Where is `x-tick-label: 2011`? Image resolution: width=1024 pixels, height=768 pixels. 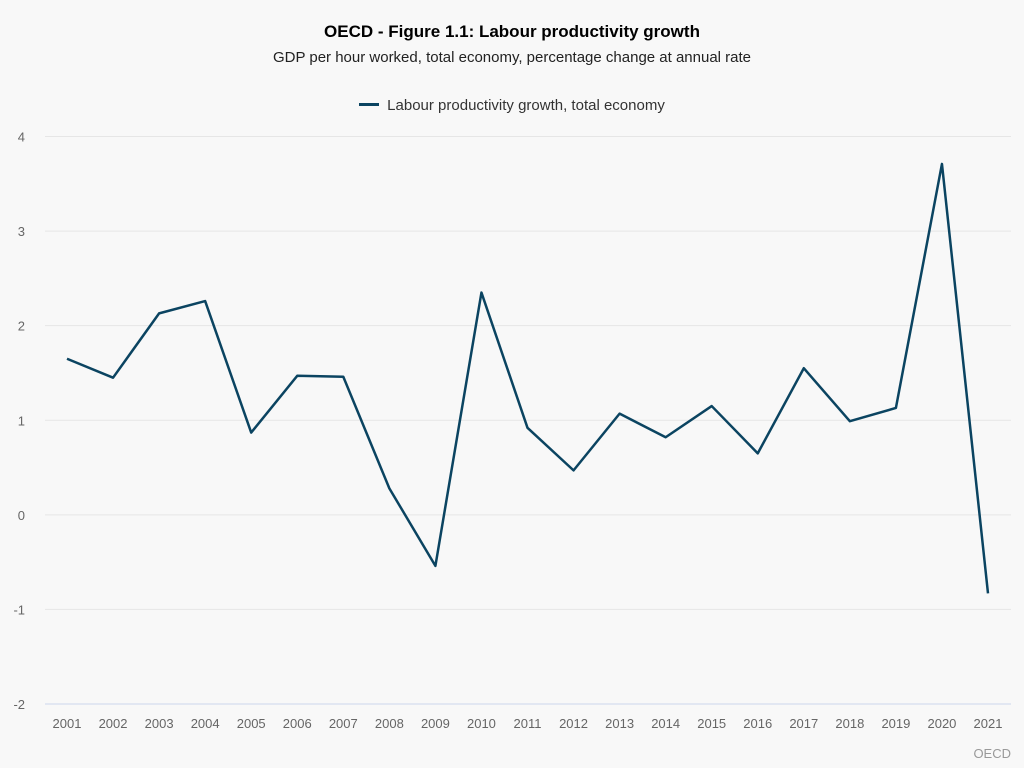 x-tick-label: 2011 is located at coordinates (528, 723).